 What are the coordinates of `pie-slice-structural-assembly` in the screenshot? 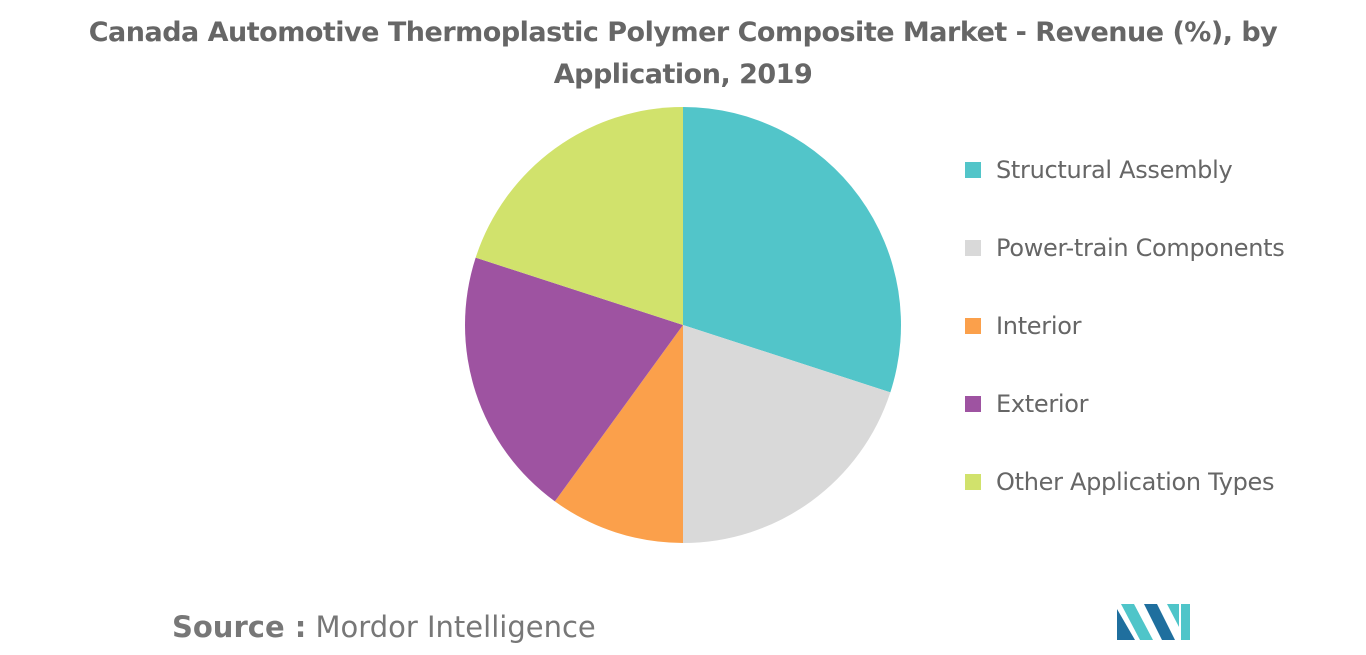 It's located at (792, 250).